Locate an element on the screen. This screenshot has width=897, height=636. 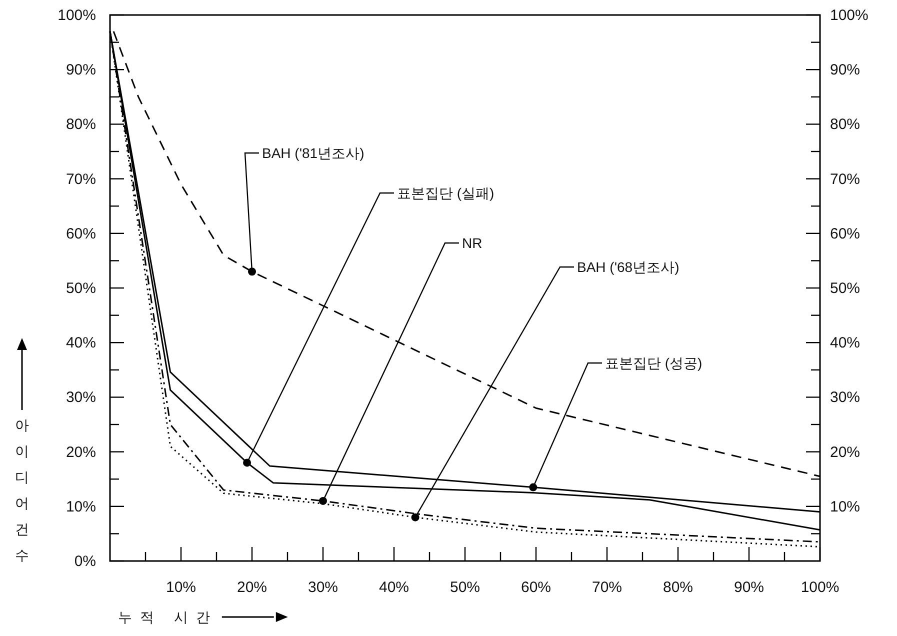
annotation: NR is located at coordinates (472, 243).